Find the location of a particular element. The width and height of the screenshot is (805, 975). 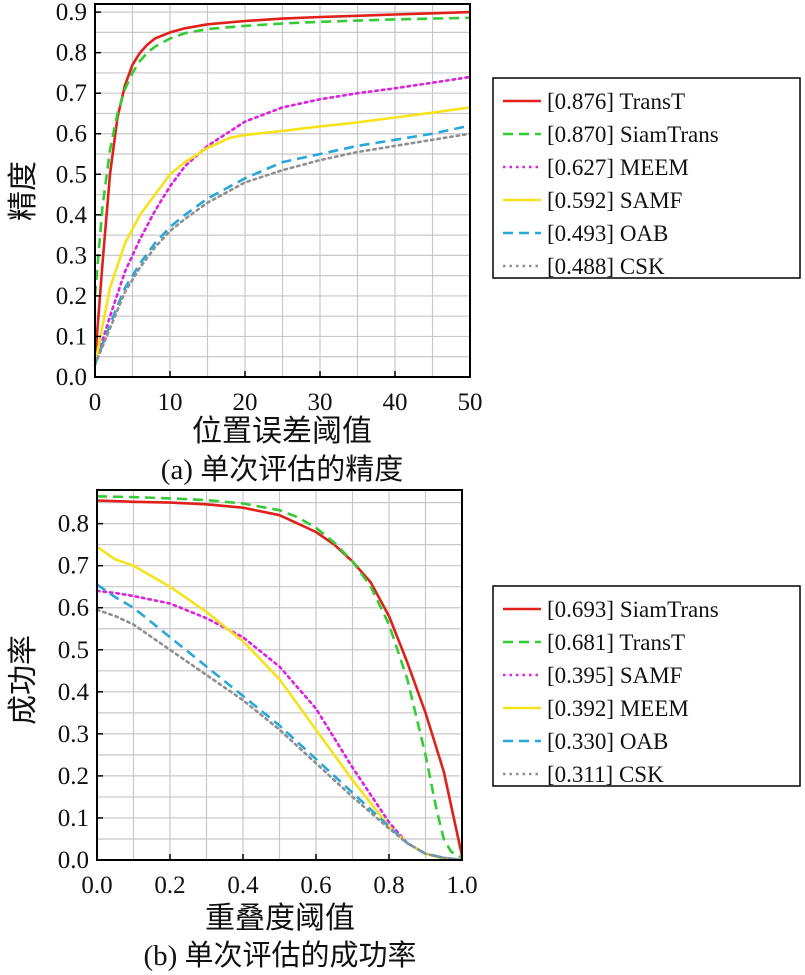

success-chart-xtick-label: 1.0 is located at coordinates (461, 885).